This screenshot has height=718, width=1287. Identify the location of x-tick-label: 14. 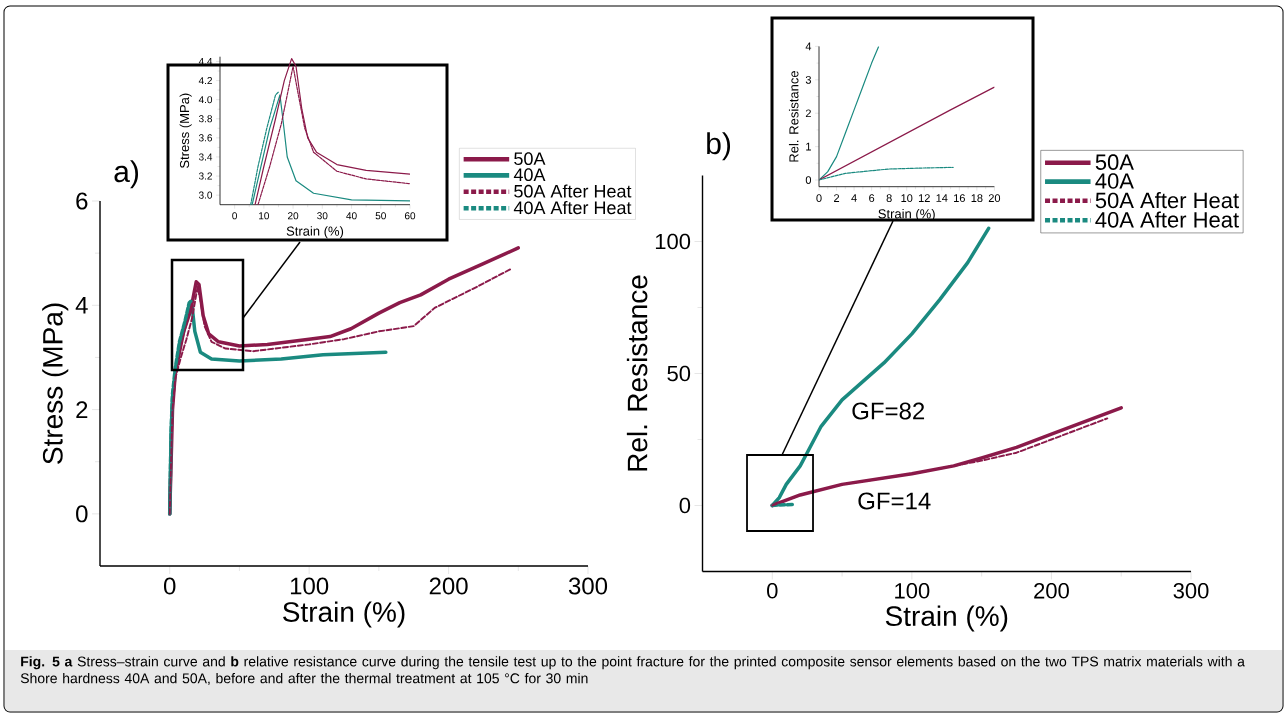
(942, 198).